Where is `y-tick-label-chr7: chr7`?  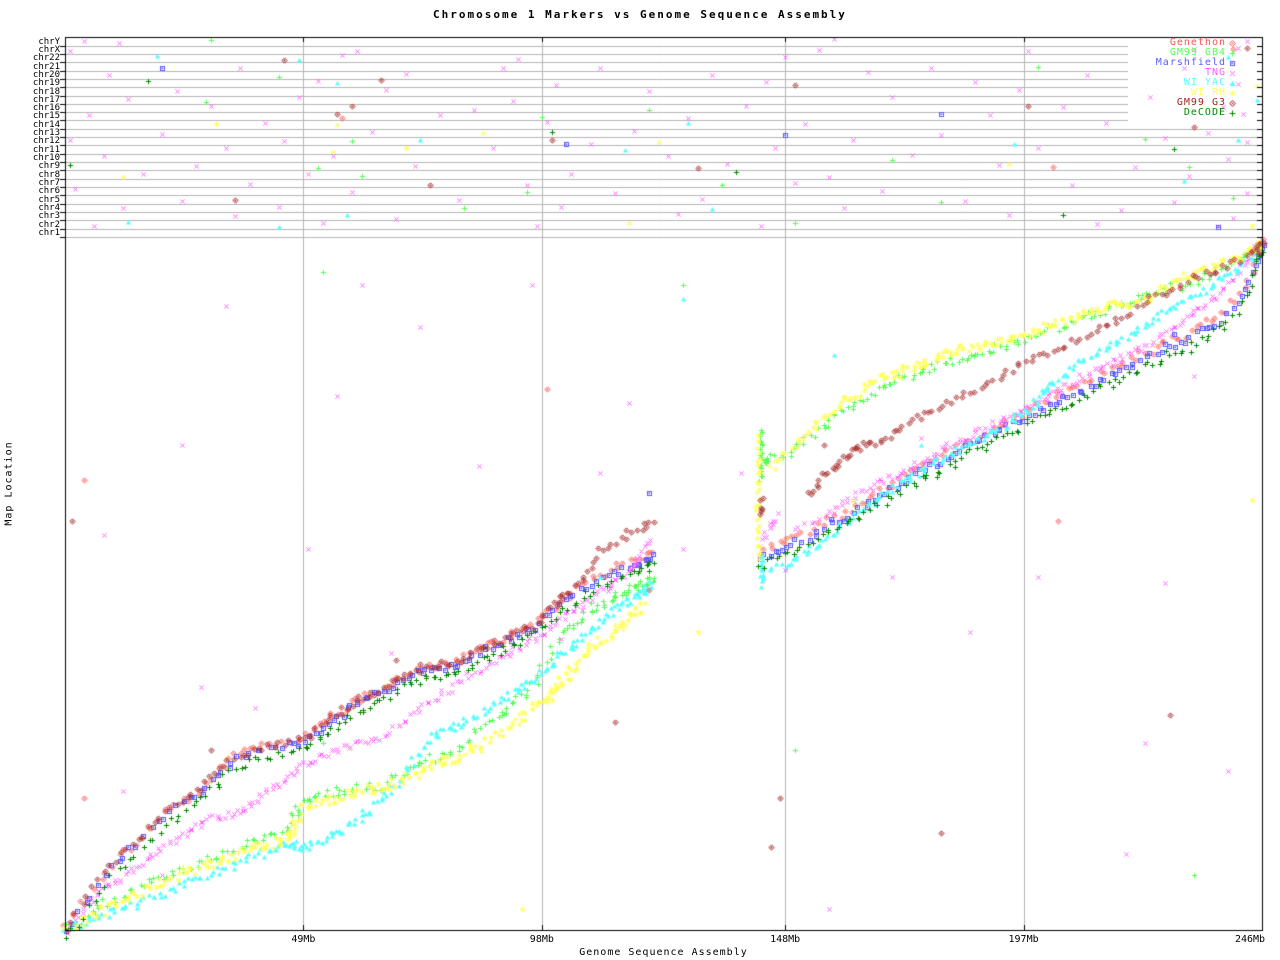
y-tick-label-chr7: chr7 is located at coordinates (49, 183).